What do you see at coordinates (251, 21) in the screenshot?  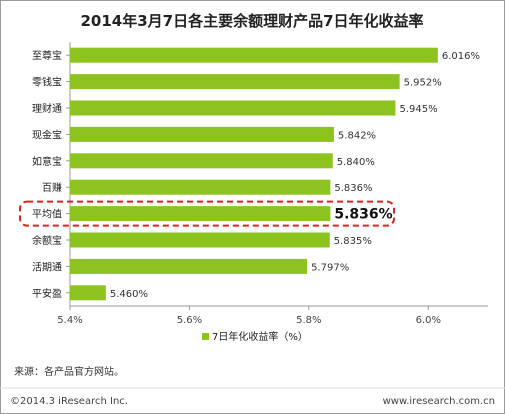 I see `chart-title: 2014年3月7日各主要余额理财产品7日年化收益率` at bounding box center [251, 21].